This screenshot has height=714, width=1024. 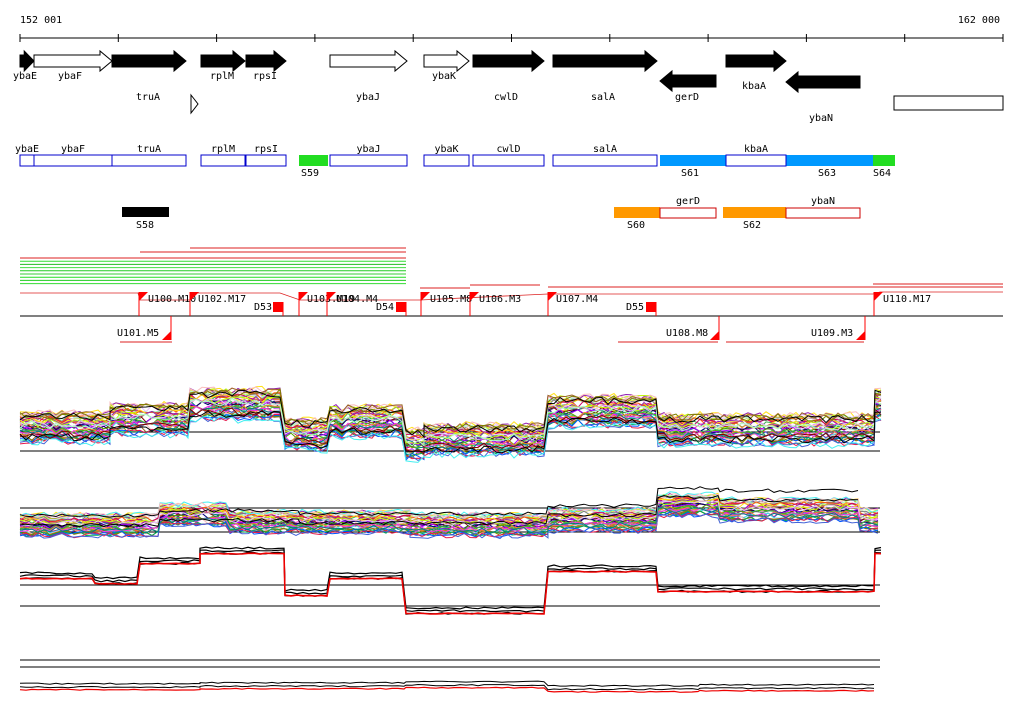 What do you see at coordinates (474, 296) in the screenshot?
I see `upshift-flag-U106.M3` at bounding box center [474, 296].